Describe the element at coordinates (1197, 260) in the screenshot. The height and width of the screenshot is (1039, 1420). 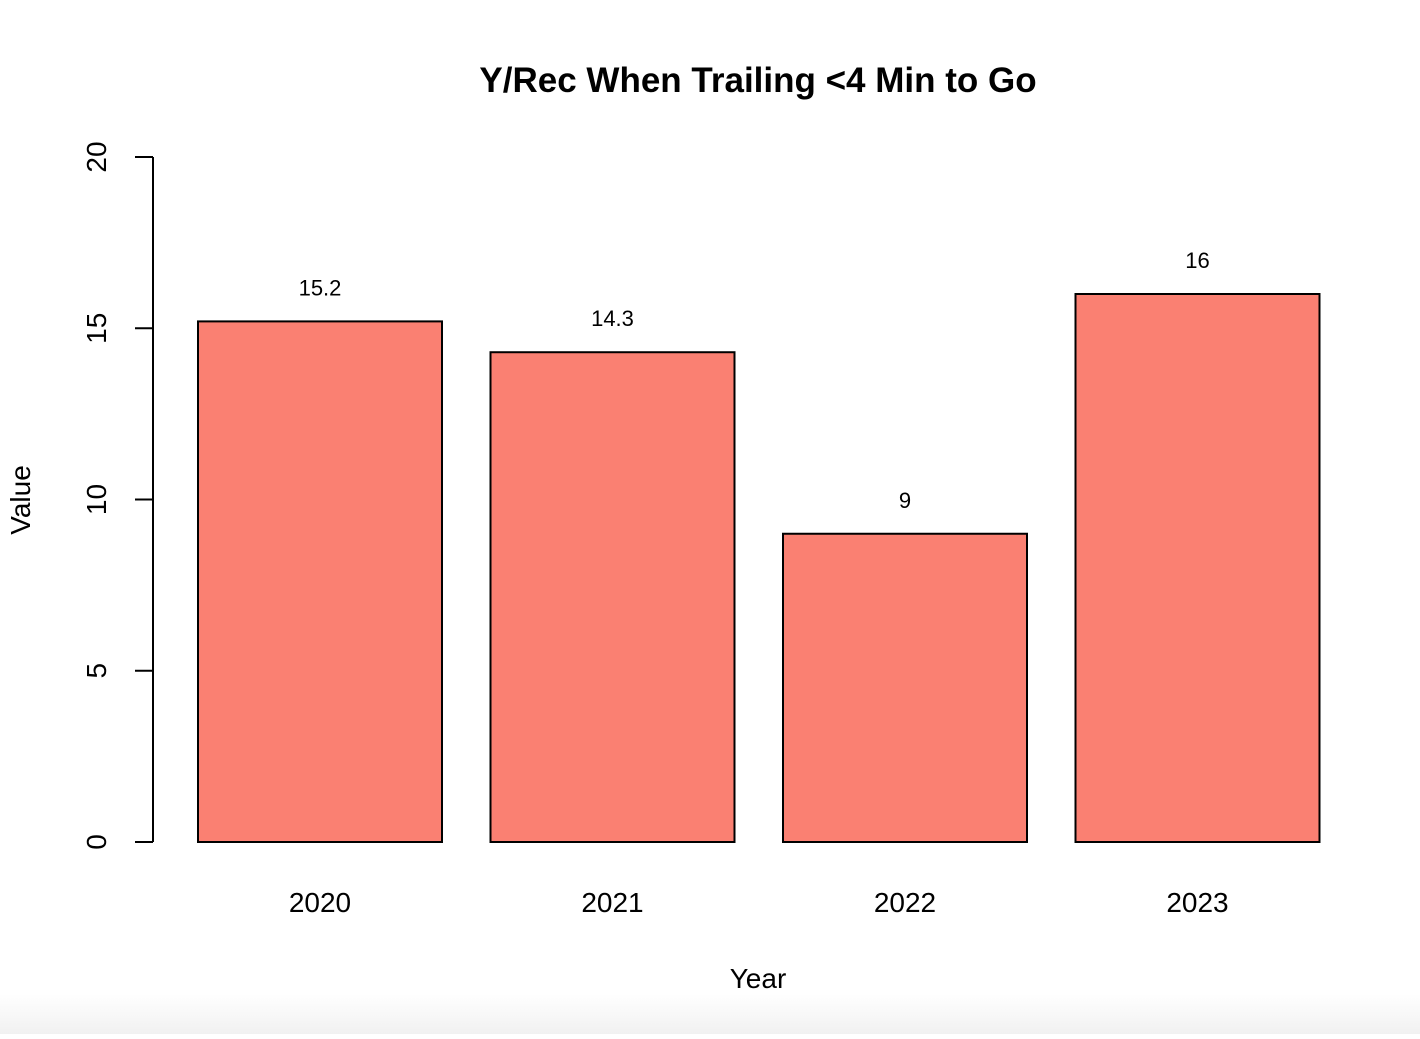
I see `value-label-2023: 16` at that location.